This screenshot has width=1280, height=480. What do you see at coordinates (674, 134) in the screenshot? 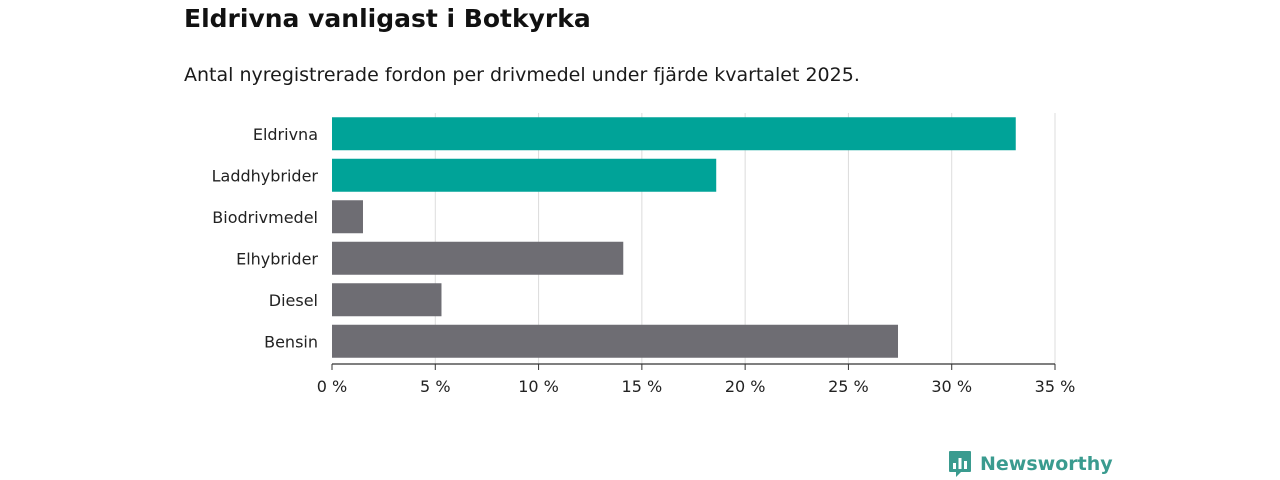
I see `bar-eldrivna` at bounding box center [674, 134].